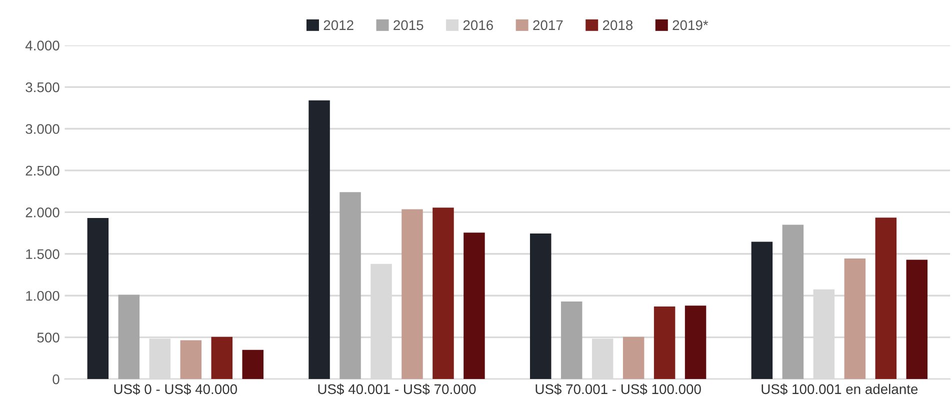  What do you see at coordinates (43, 87) in the screenshot?
I see `y-tick-label: 3.500` at bounding box center [43, 87].